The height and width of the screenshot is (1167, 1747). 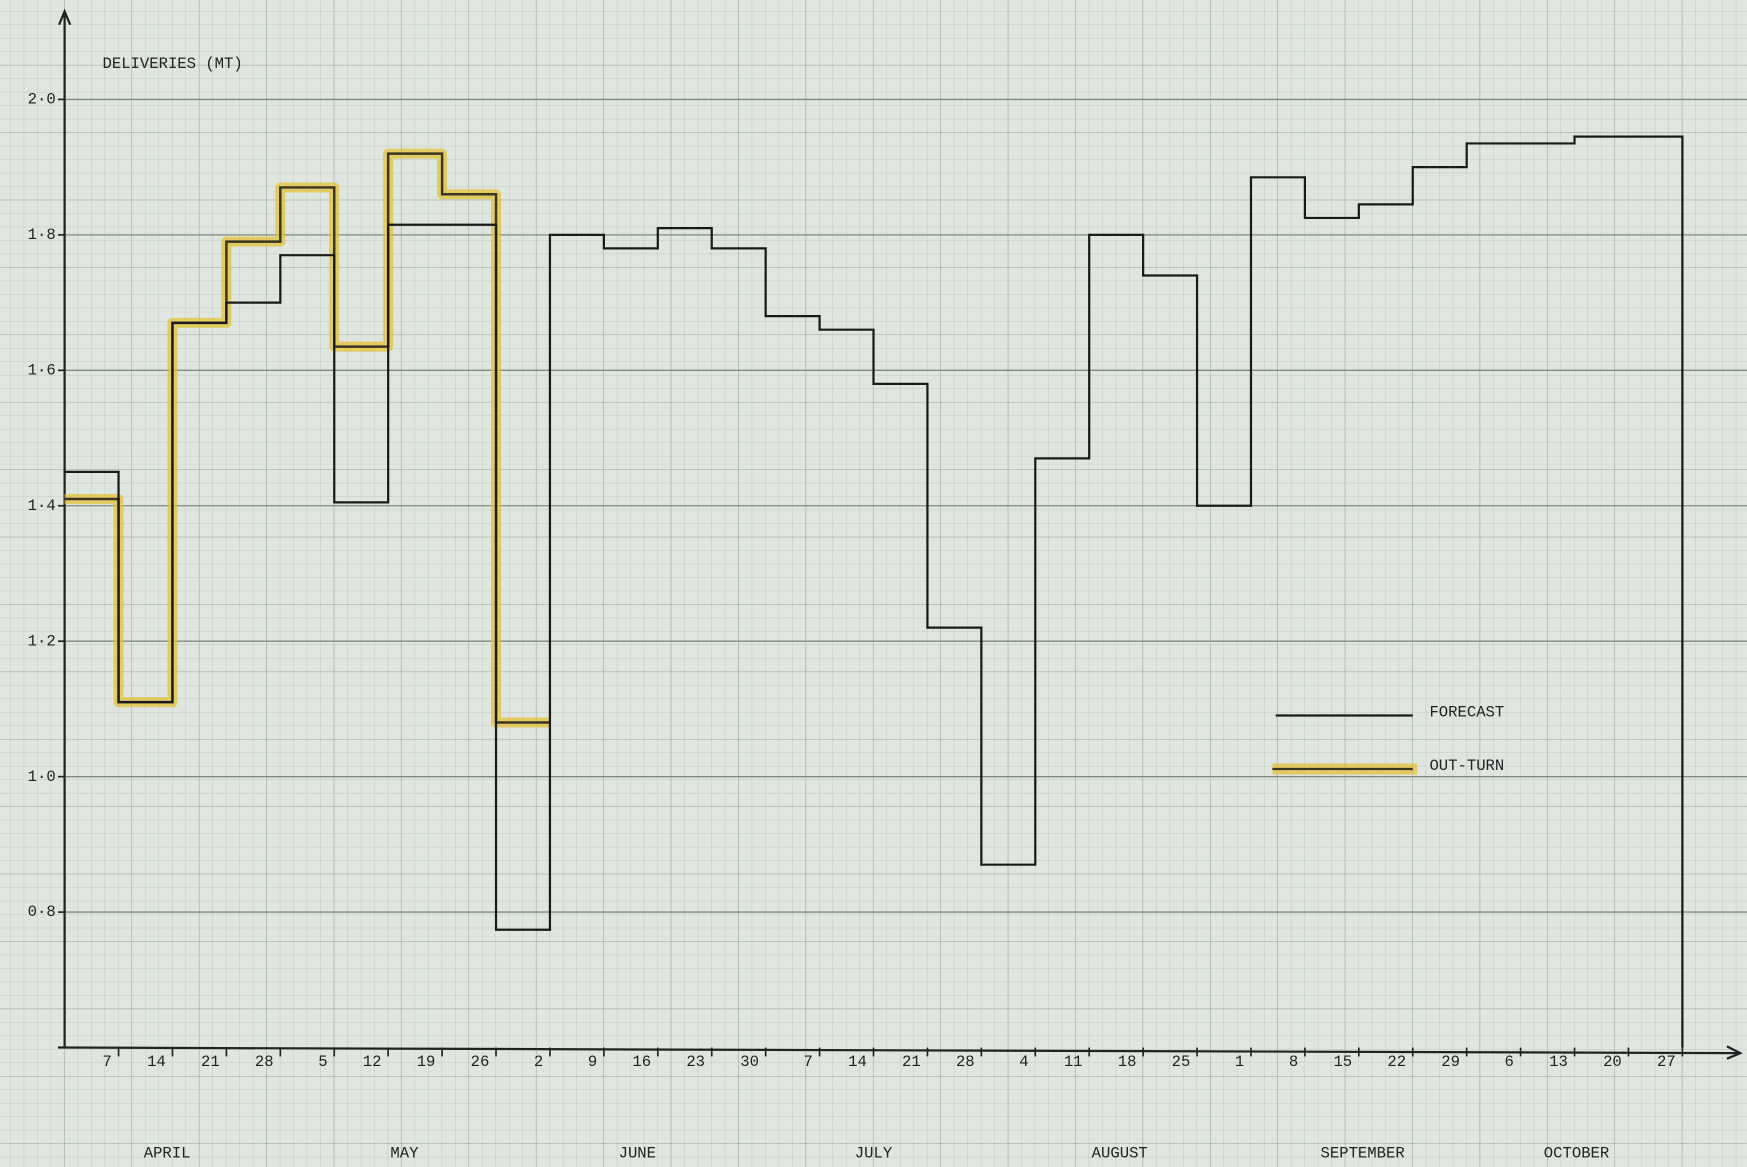 I want to click on legend-label: FORECAST, so click(x=1466, y=712).